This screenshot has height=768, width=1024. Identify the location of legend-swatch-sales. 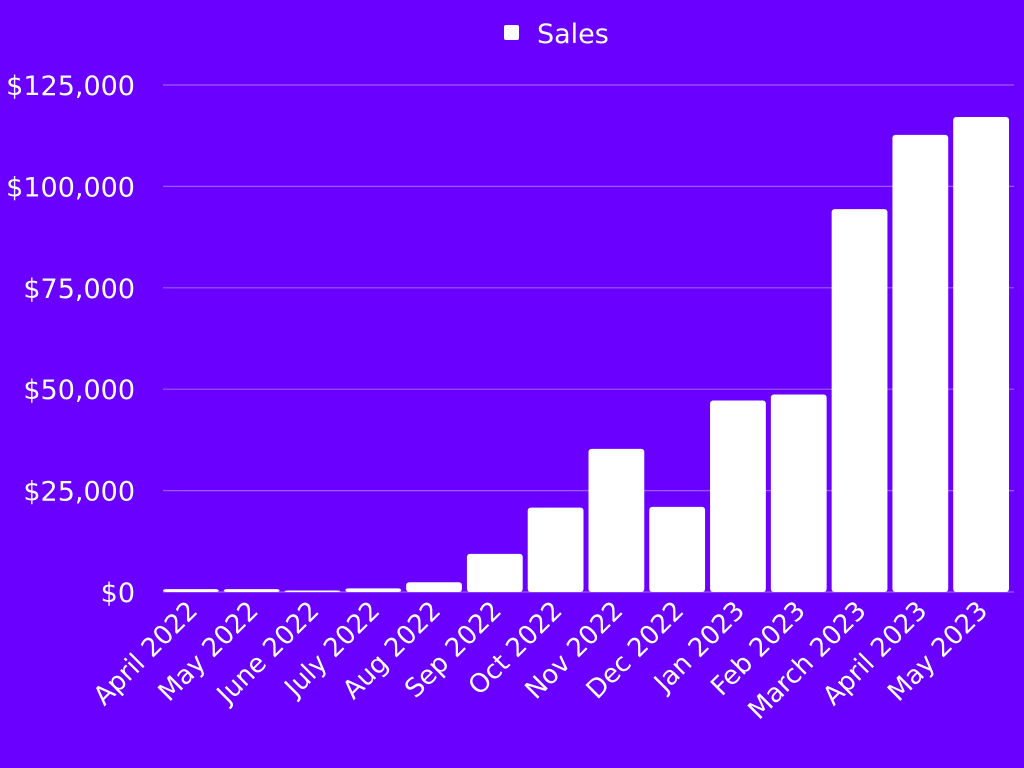
(511, 32).